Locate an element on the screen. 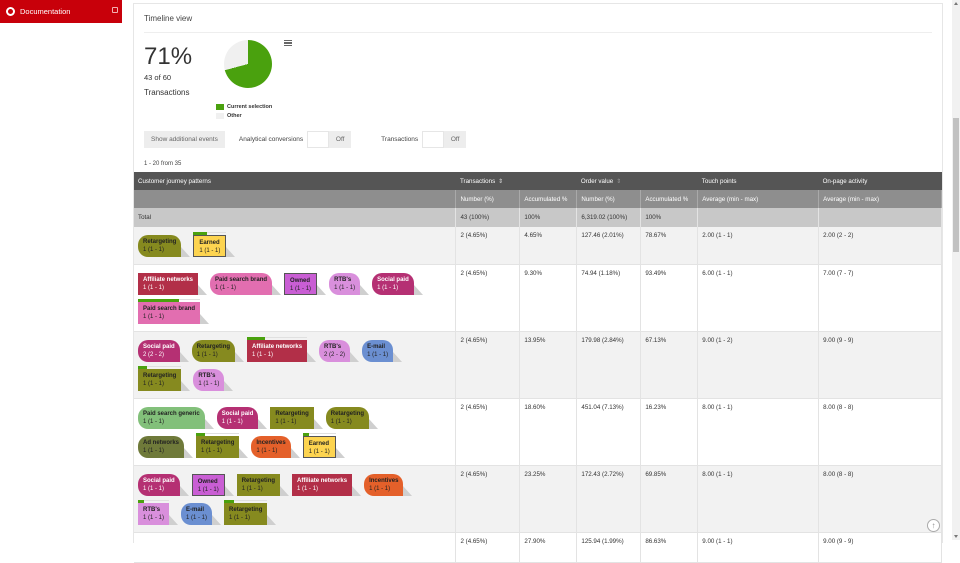  header-transactions: Transactions ⇕ is located at coordinates (516, 181).